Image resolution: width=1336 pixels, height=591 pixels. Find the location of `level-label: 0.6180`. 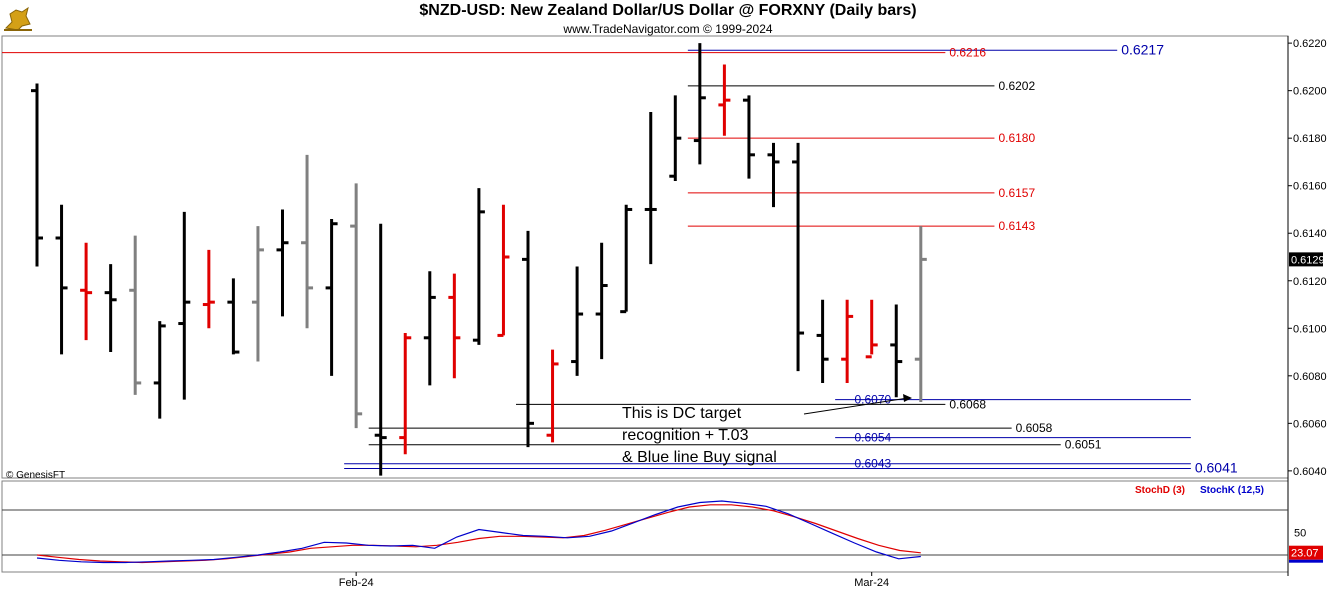

level-label: 0.6180 is located at coordinates (1016, 138).